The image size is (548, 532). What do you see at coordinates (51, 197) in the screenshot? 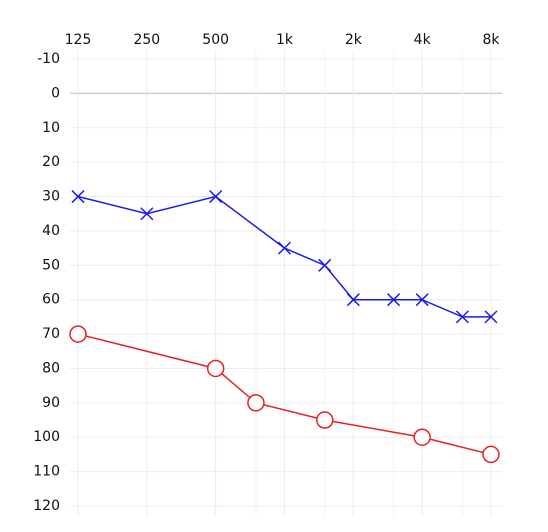
I see `y-tick-label: 30` at bounding box center [51, 197].